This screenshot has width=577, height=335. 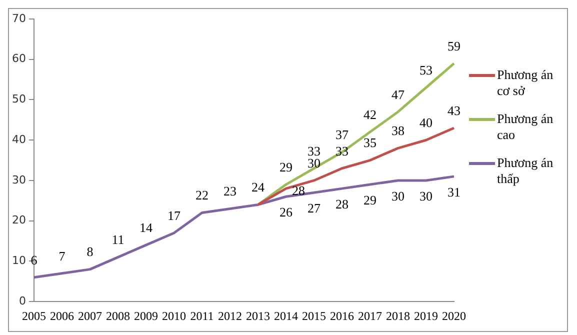 What do you see at coordinates (146, 227) in the screenshot?
I see `data-label: 14` at bounding box center [146, 227].